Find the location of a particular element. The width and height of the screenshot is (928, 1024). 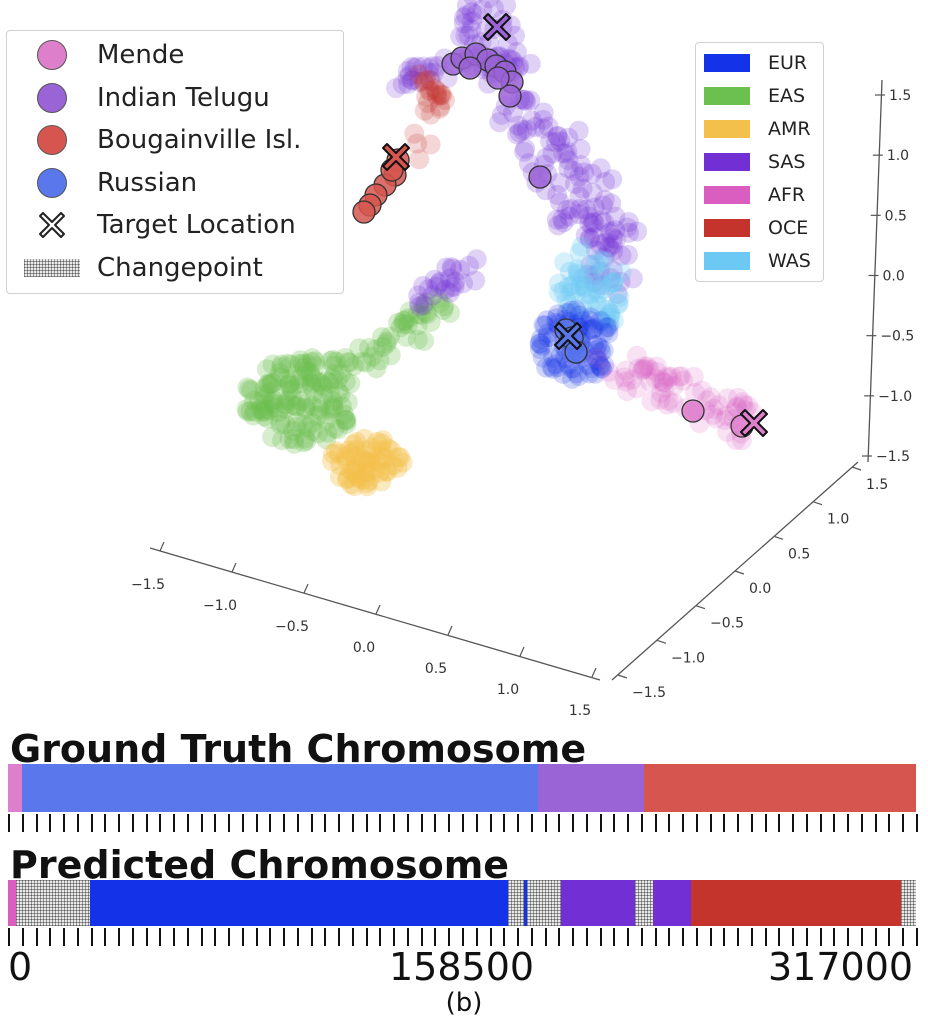

population-legend-item: Mende is located at coordinates (95, 55).